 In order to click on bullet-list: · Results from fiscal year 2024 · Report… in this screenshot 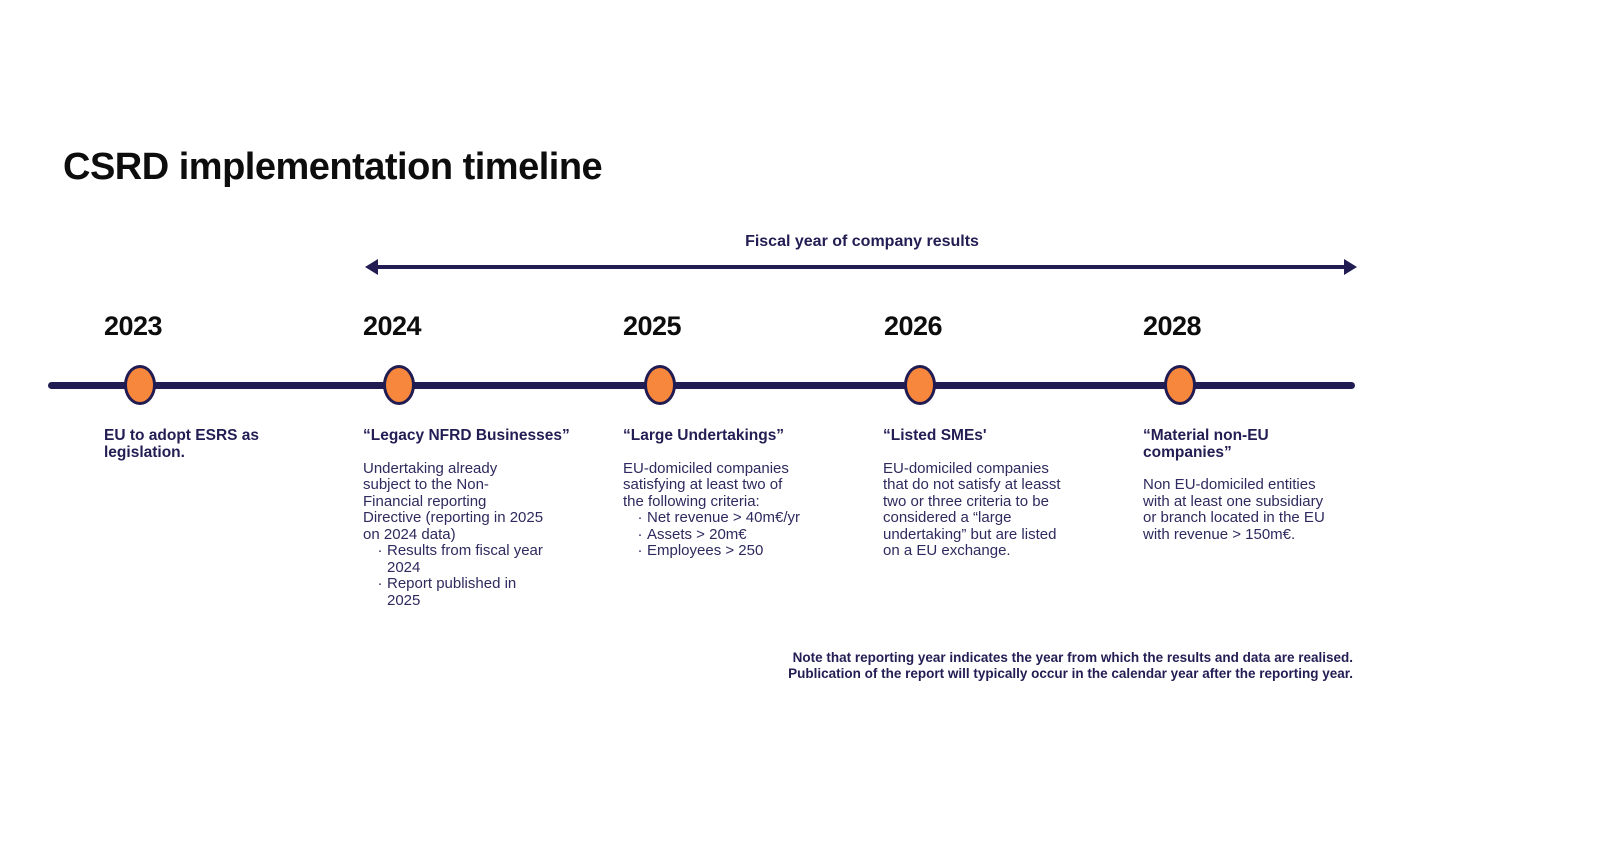, I will do `click(472, 575)`.